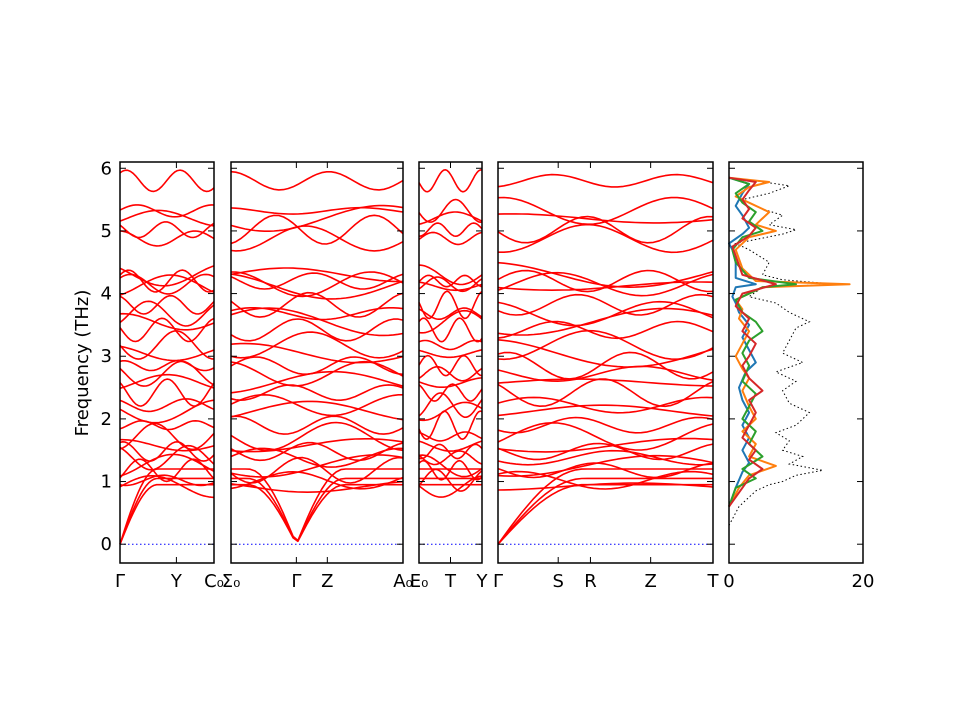 This screenshot has height=720, width=960. Describe the element at coordinates (106, 482) in the screenshot. I see `y-tick-label: 1` at that location.